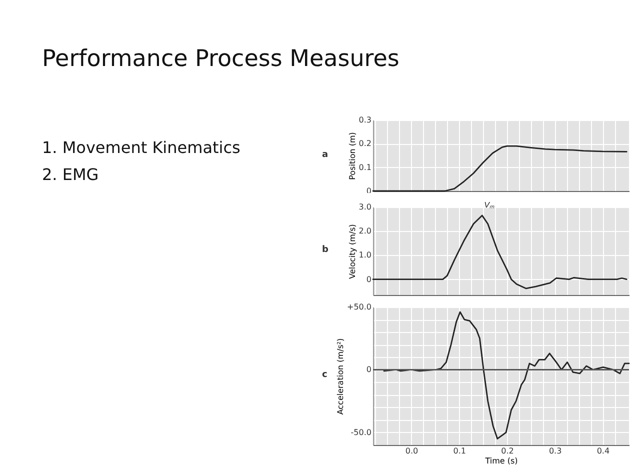  Describe the element at coordinates (501, 461) in the screenshot. I see `x-axis-title: Time (s)` at that location.